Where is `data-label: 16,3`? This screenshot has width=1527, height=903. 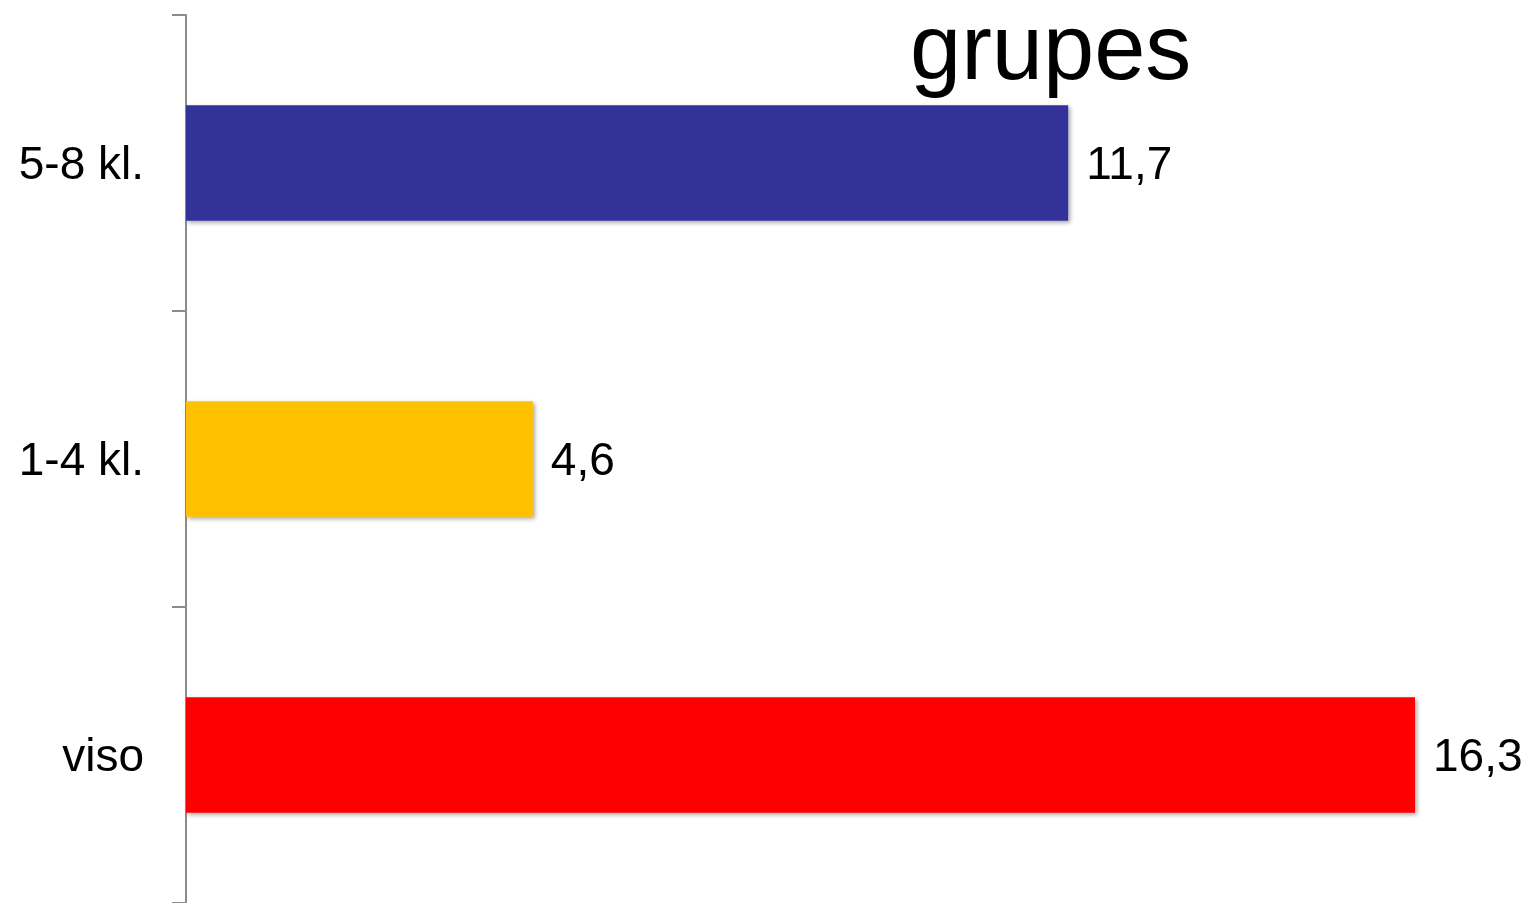 data-label: 16,3 is located at coordinates (1478, 755).